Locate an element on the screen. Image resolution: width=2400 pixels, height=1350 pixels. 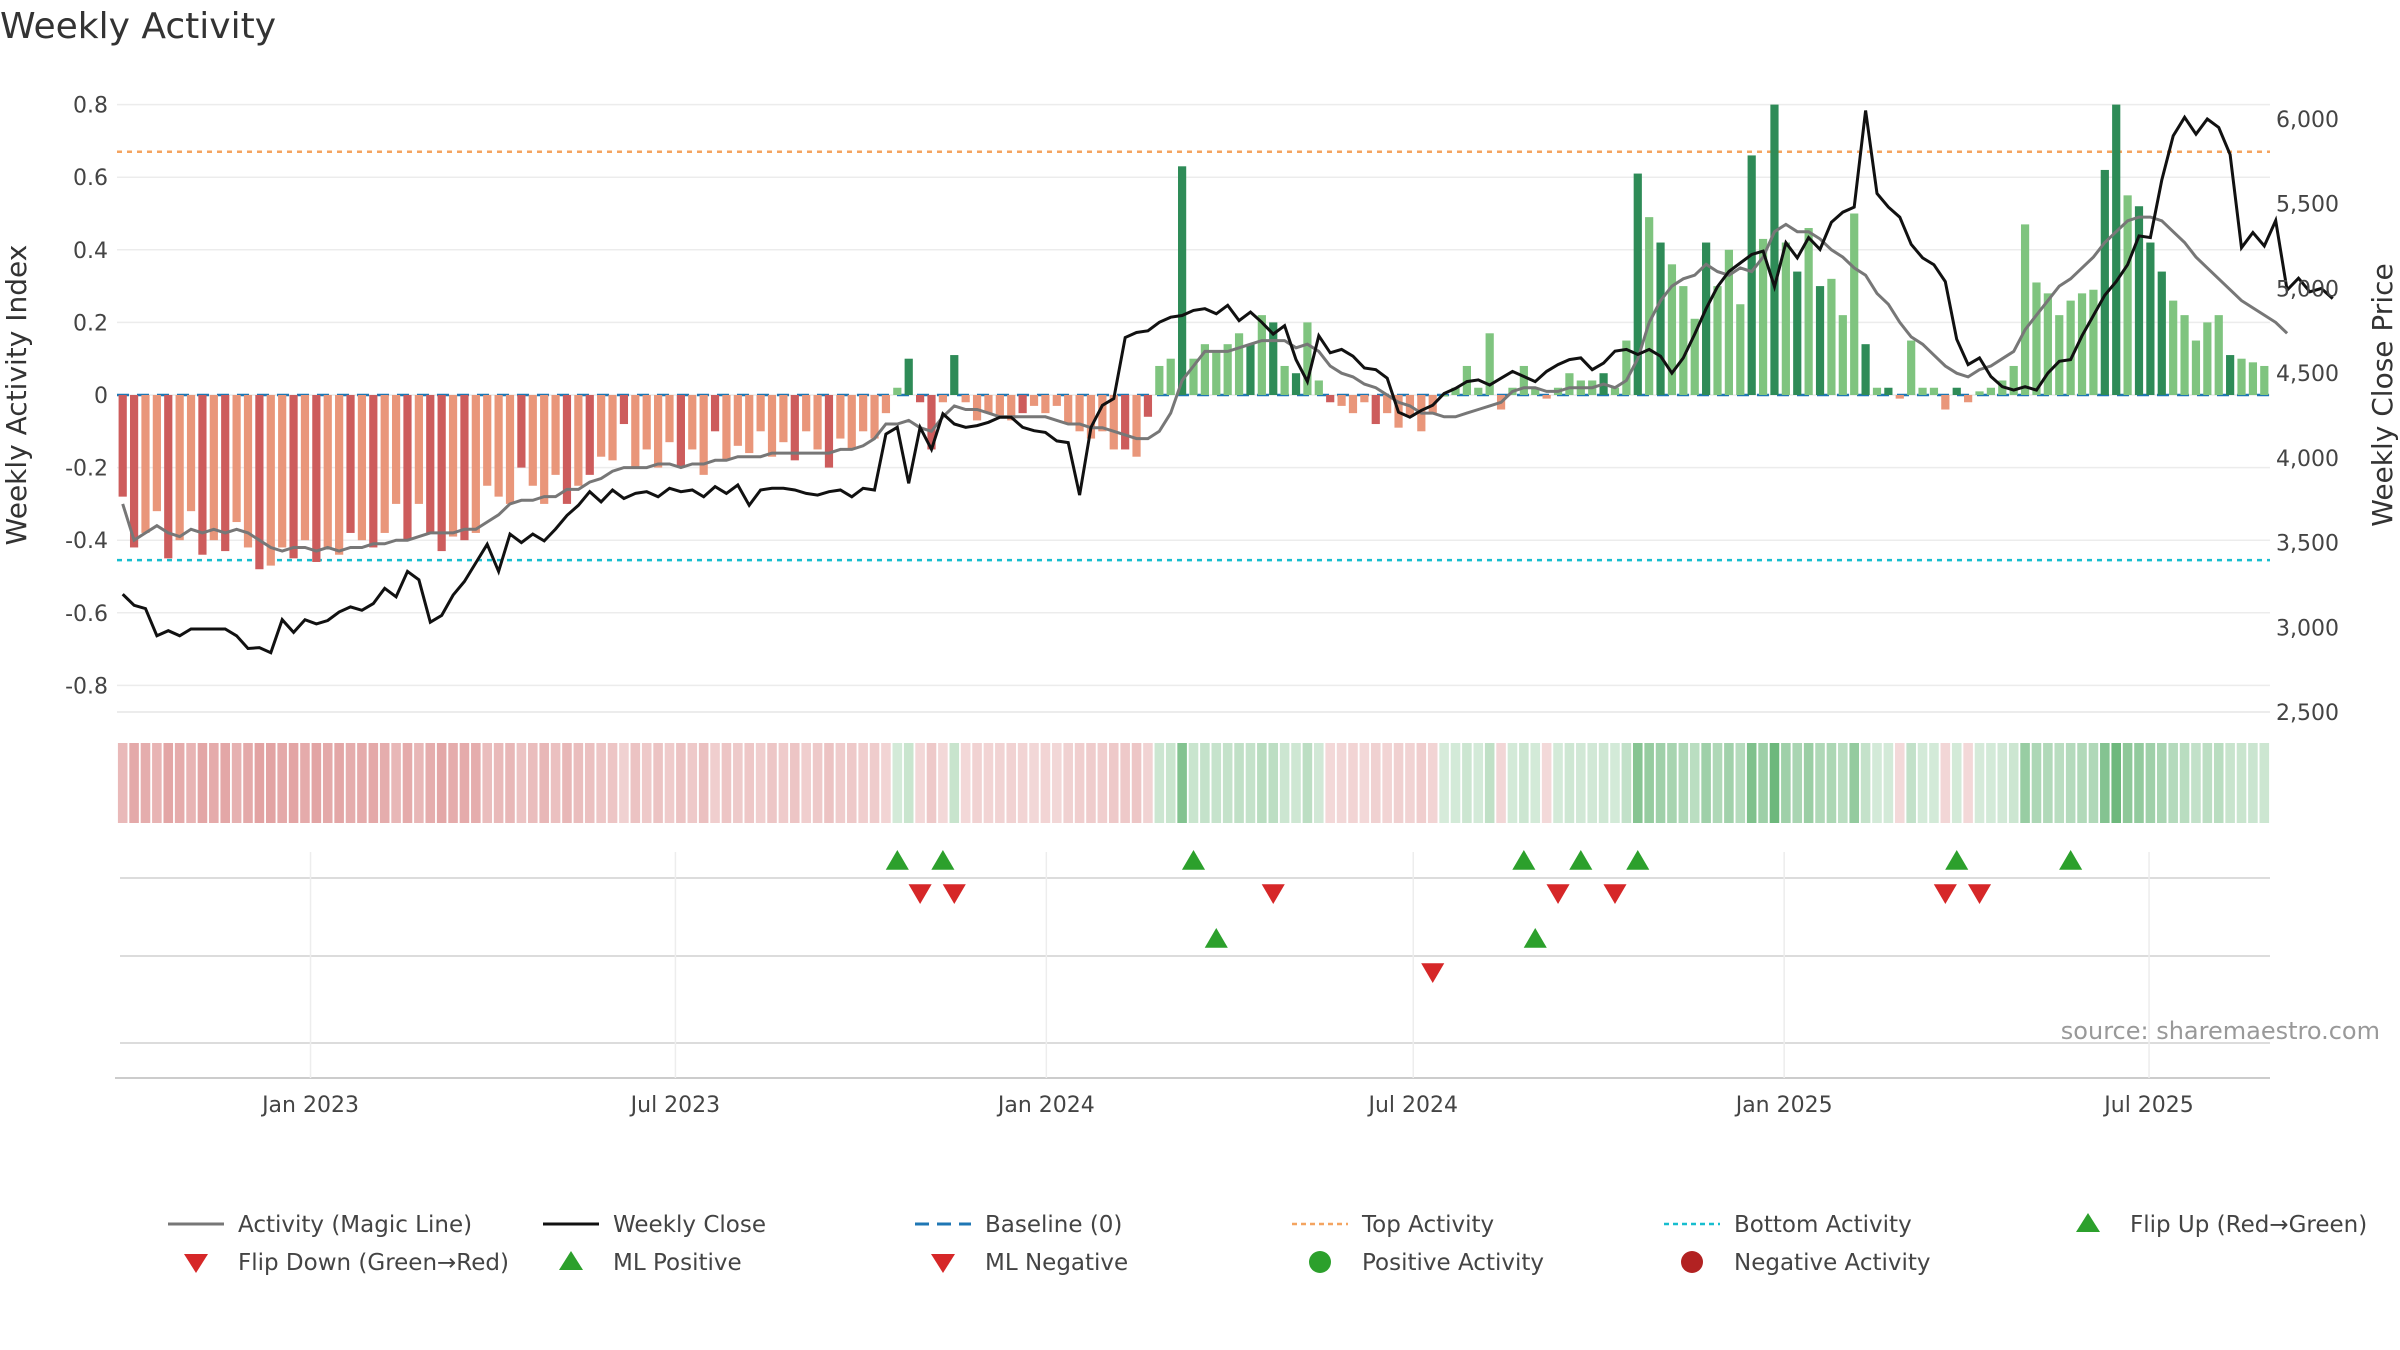
left-tick-label: 0 is located at coordinates (101, 396).